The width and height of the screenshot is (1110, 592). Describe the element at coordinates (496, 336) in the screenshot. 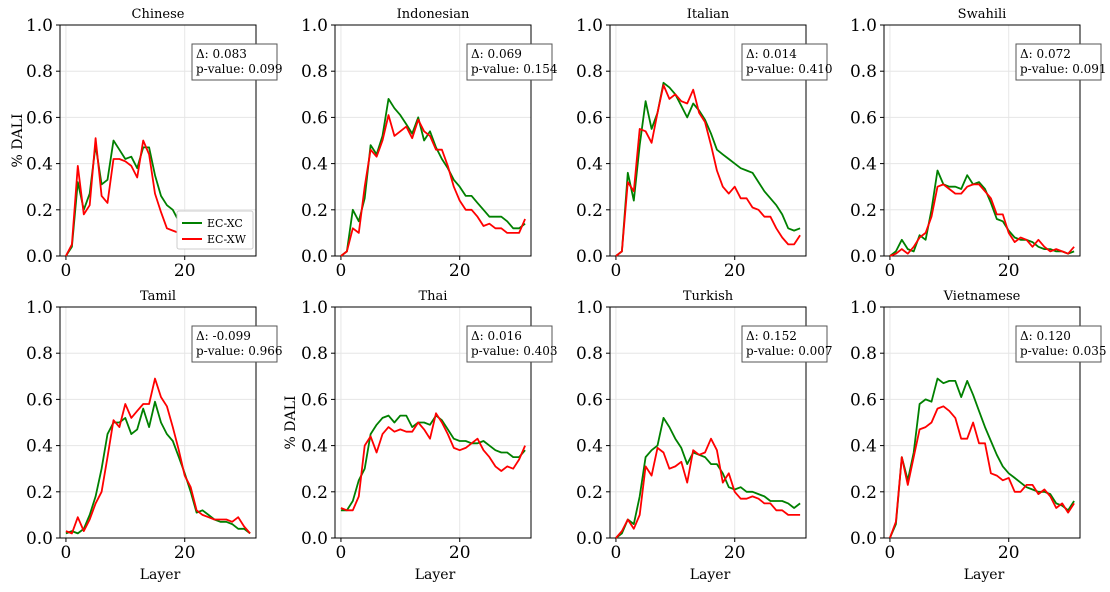

I see `delta-value: Δ: 0.016` at that location.